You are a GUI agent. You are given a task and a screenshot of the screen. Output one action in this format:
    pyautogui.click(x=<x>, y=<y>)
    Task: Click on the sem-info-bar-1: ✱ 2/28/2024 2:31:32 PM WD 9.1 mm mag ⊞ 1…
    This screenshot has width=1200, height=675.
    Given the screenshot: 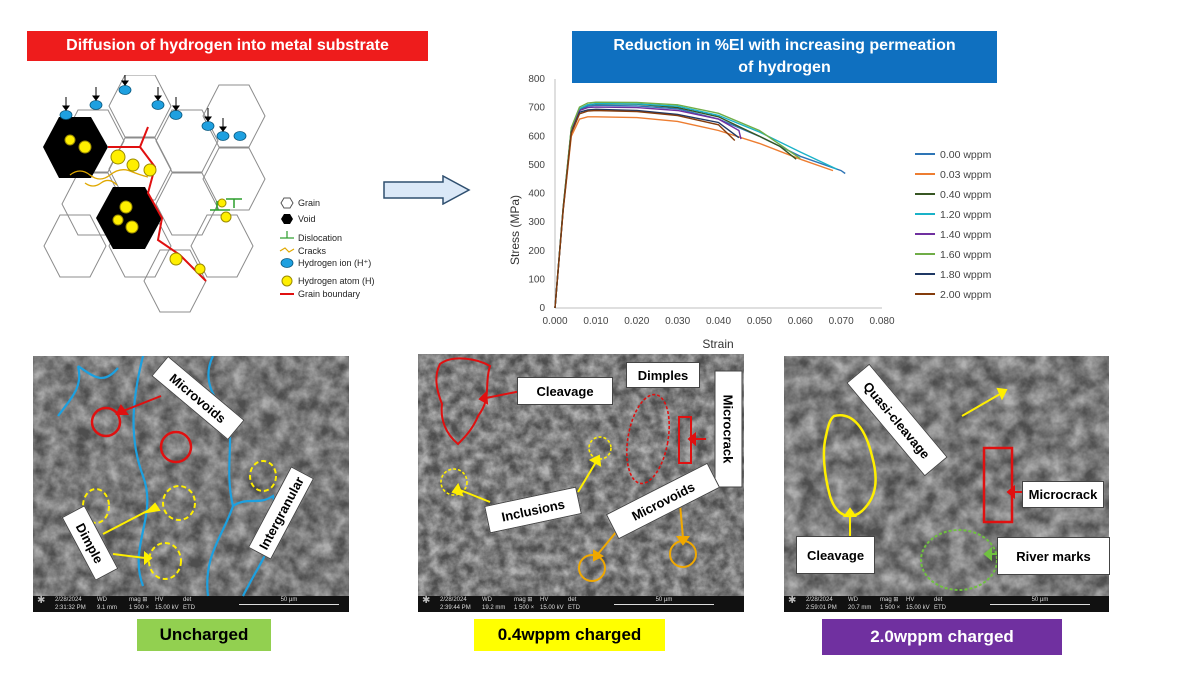 What is the action you would take?
    pyautogui.click(x=191, y=604)
    